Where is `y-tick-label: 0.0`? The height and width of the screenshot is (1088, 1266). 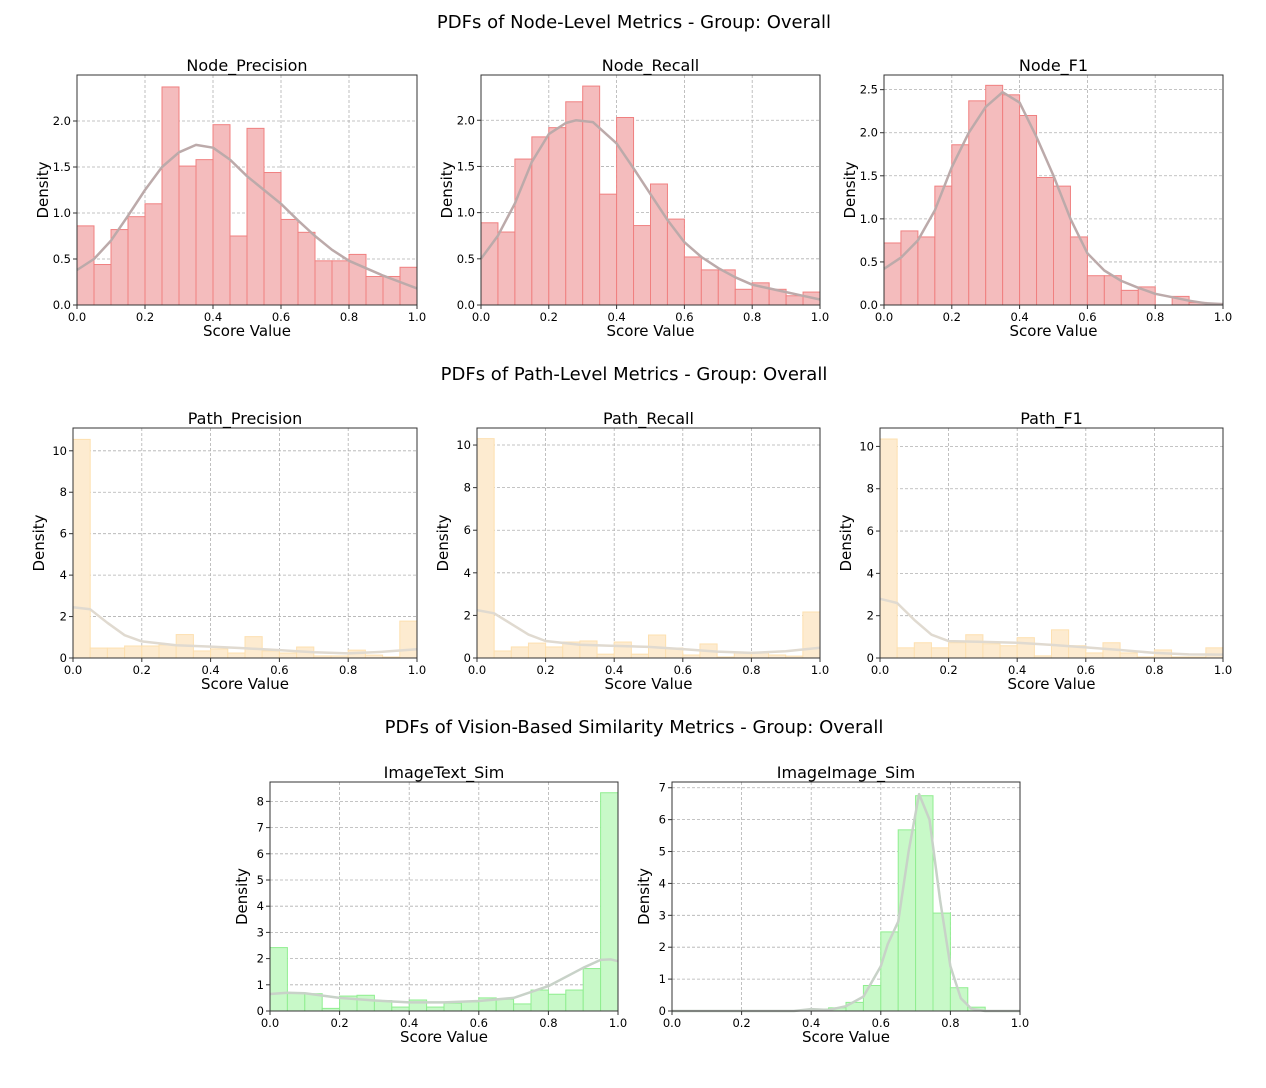
y-tick-label: 0.0 is located at coordinates (869, 305).